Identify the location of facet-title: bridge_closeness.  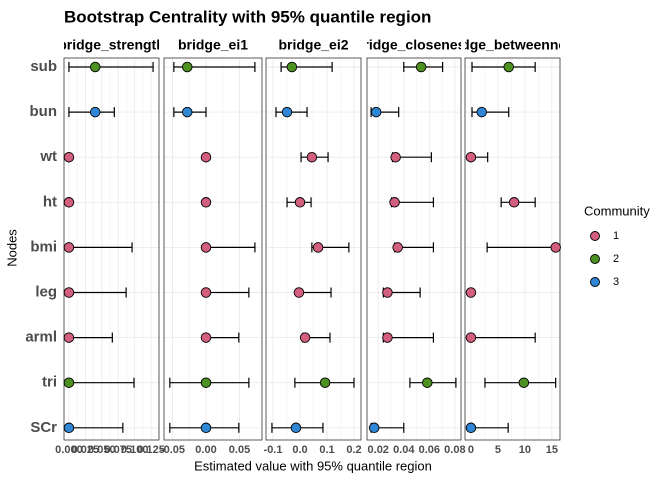
(414, 45).